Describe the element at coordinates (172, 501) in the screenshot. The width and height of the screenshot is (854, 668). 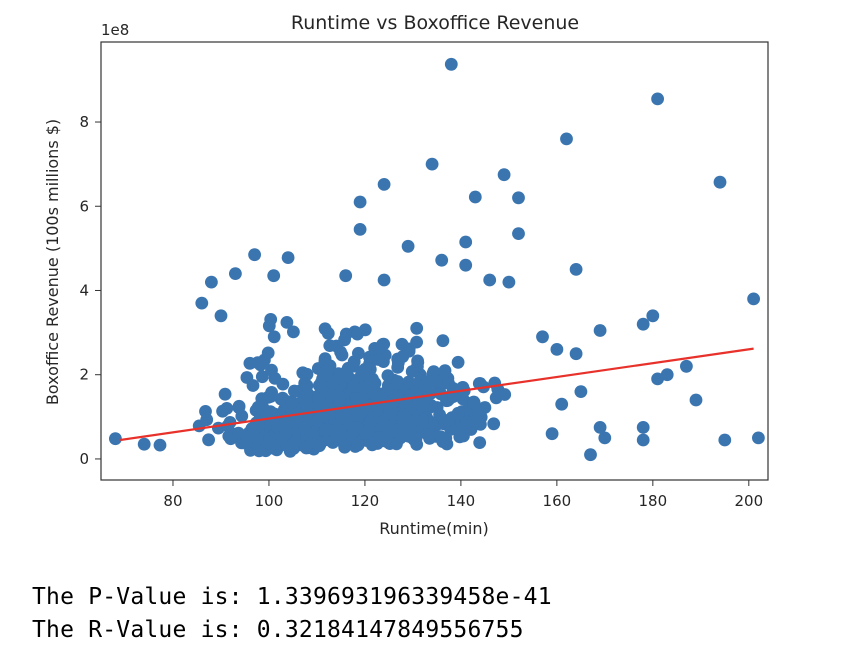
I see `x-tick-label: 80` at that location.